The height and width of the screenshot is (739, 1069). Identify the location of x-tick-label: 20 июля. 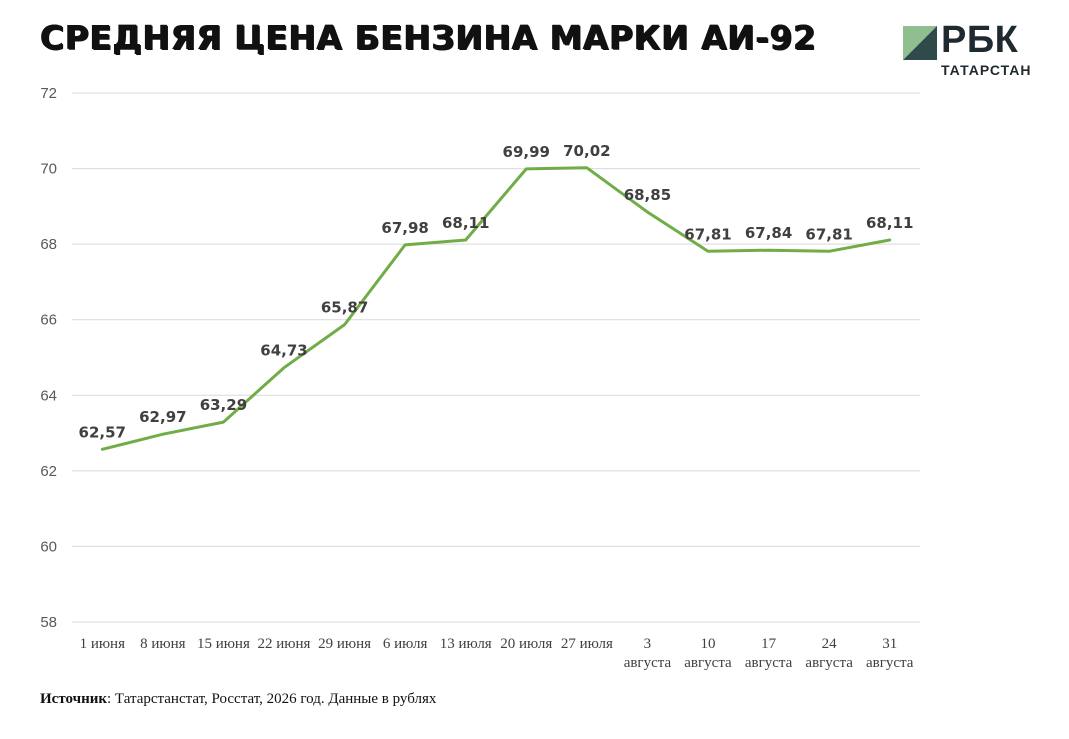
(526, 644).